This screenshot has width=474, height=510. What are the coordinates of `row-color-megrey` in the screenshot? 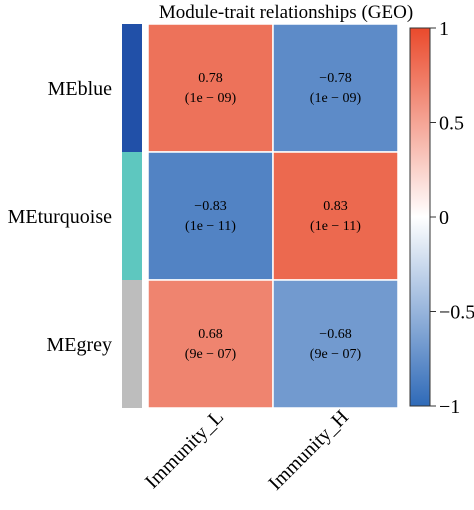 It's located at (132, 344).